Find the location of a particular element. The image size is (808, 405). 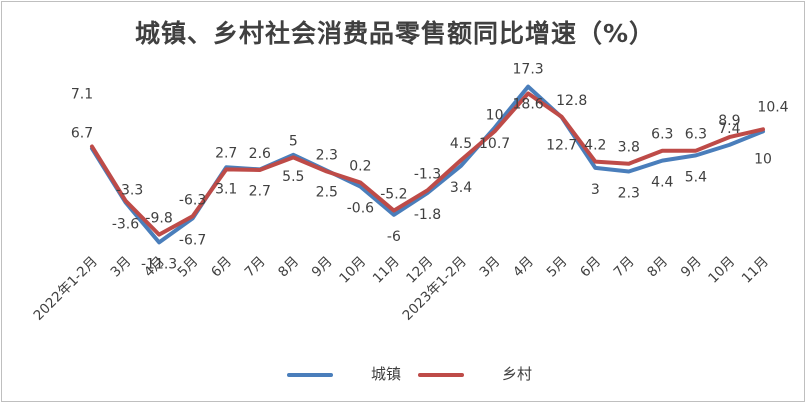

legend-label-town: 城镇 is located at coordinates (386, 374).